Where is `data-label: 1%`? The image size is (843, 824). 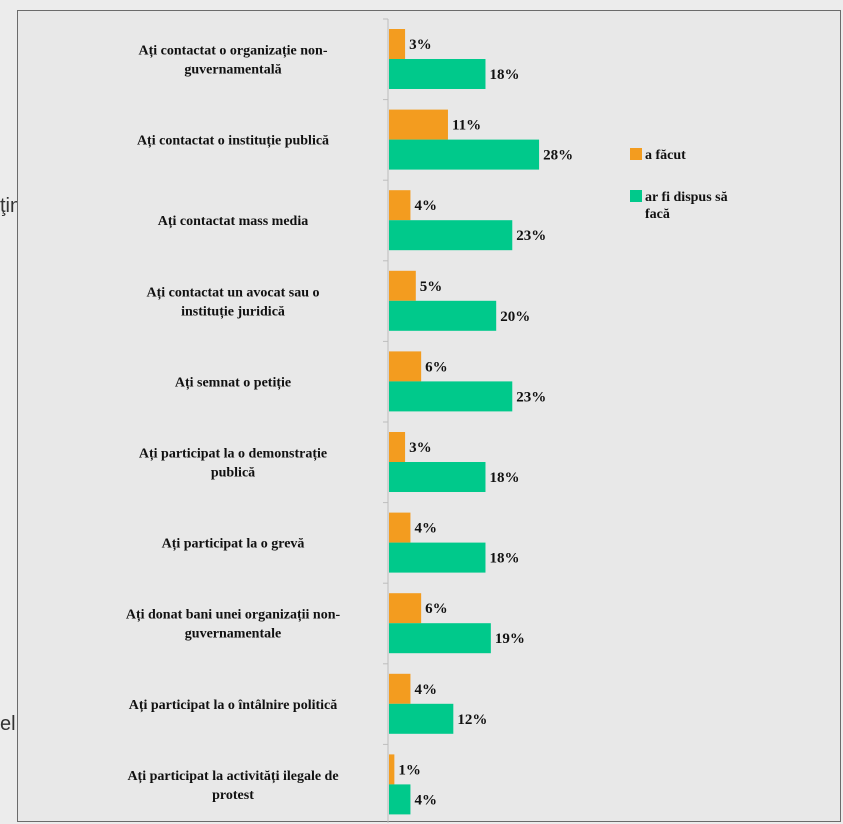
data-label: 1% is located at coordinates (409, 770).